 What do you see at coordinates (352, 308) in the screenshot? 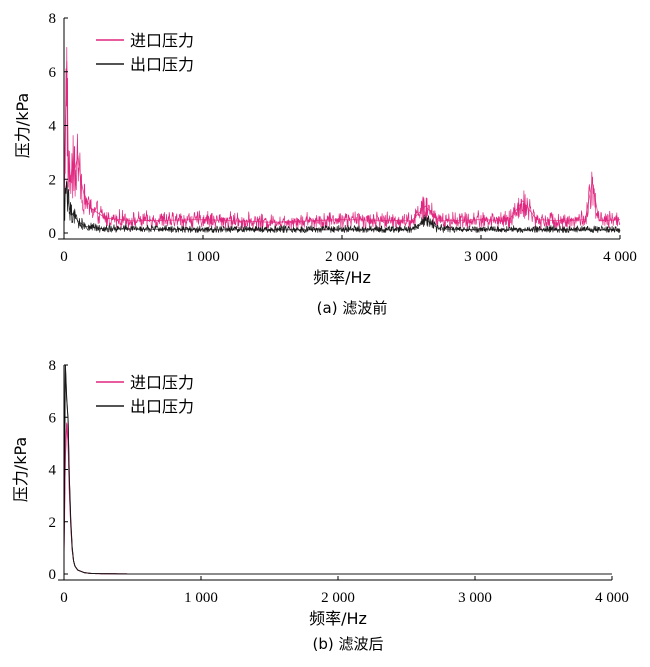
I see `figure-caption: (a) 滤波前` at bounding box center [352, 308].